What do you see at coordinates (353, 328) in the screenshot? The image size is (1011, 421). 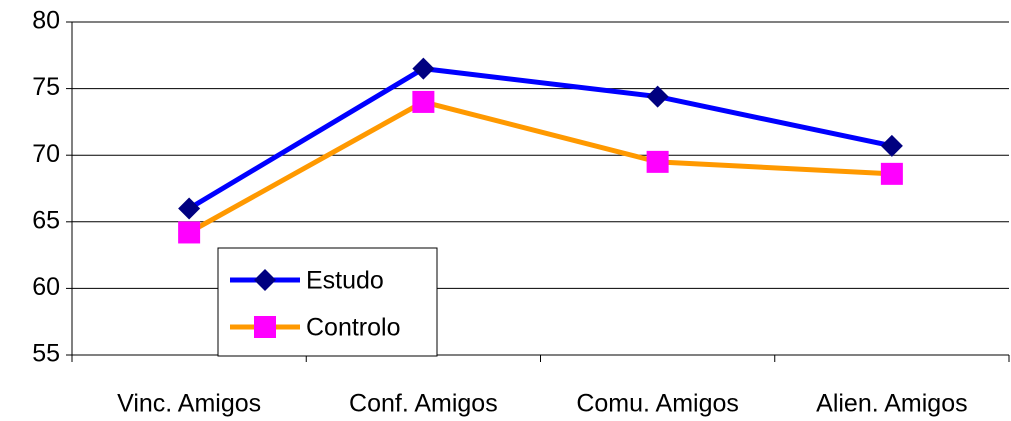 I see `legend-label: Controlo` at bounding box center [353, 328].